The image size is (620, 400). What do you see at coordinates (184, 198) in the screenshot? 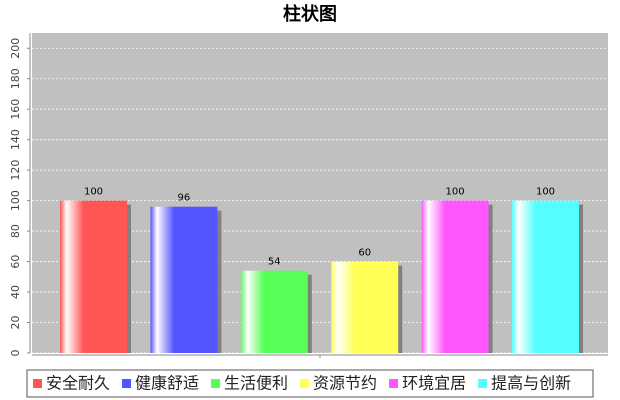
I see `value-label: 96` at bounding box center [184, 198].